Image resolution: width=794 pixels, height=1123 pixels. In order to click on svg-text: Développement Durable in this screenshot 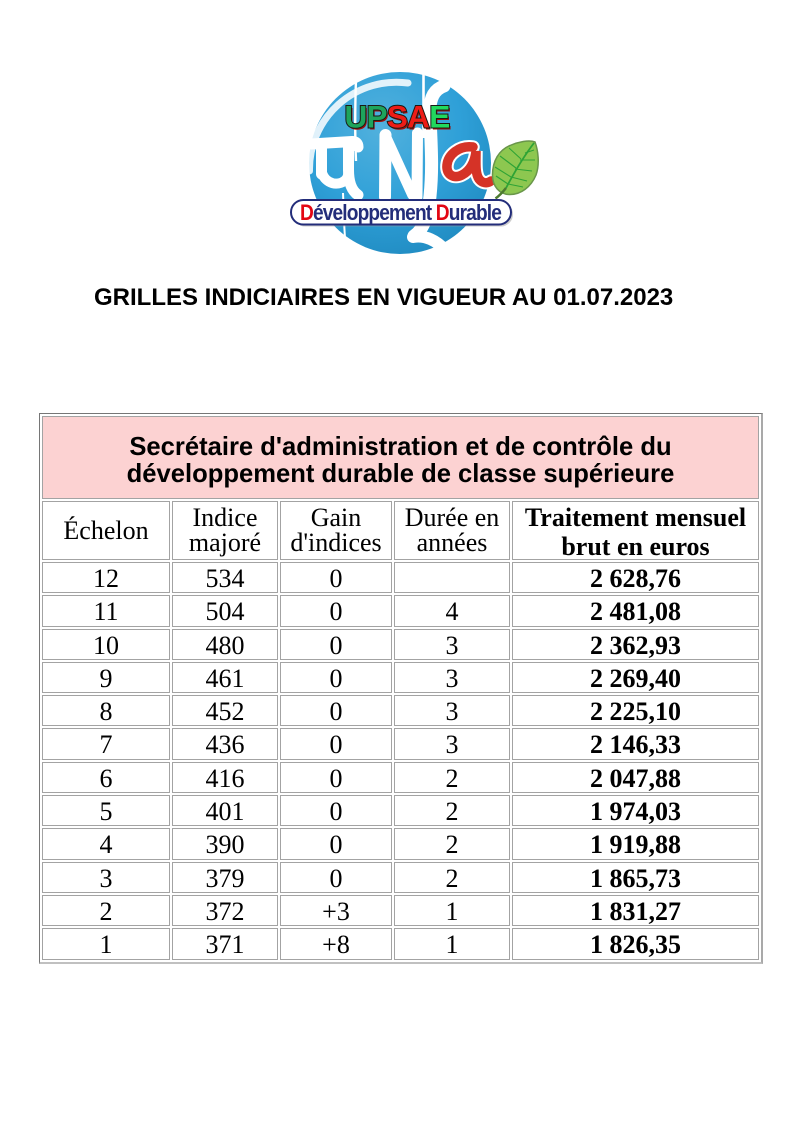, I will do `click(400, 213)`.